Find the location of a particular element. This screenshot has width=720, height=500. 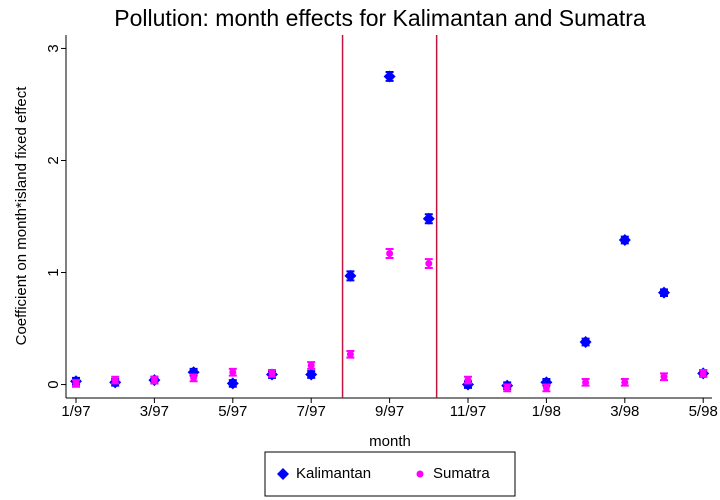

x-tick-label: 7/97 is located at coordinates (311, 411).